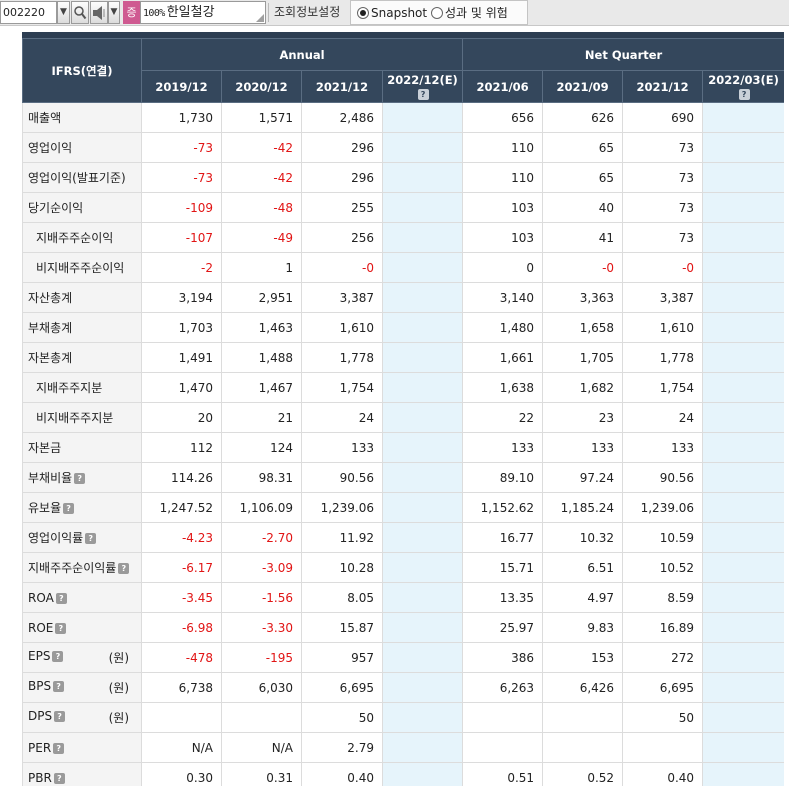 This screenshot has height=786, width=789. I want to click on history-dropdown-button: ▼, so click(114, 12).